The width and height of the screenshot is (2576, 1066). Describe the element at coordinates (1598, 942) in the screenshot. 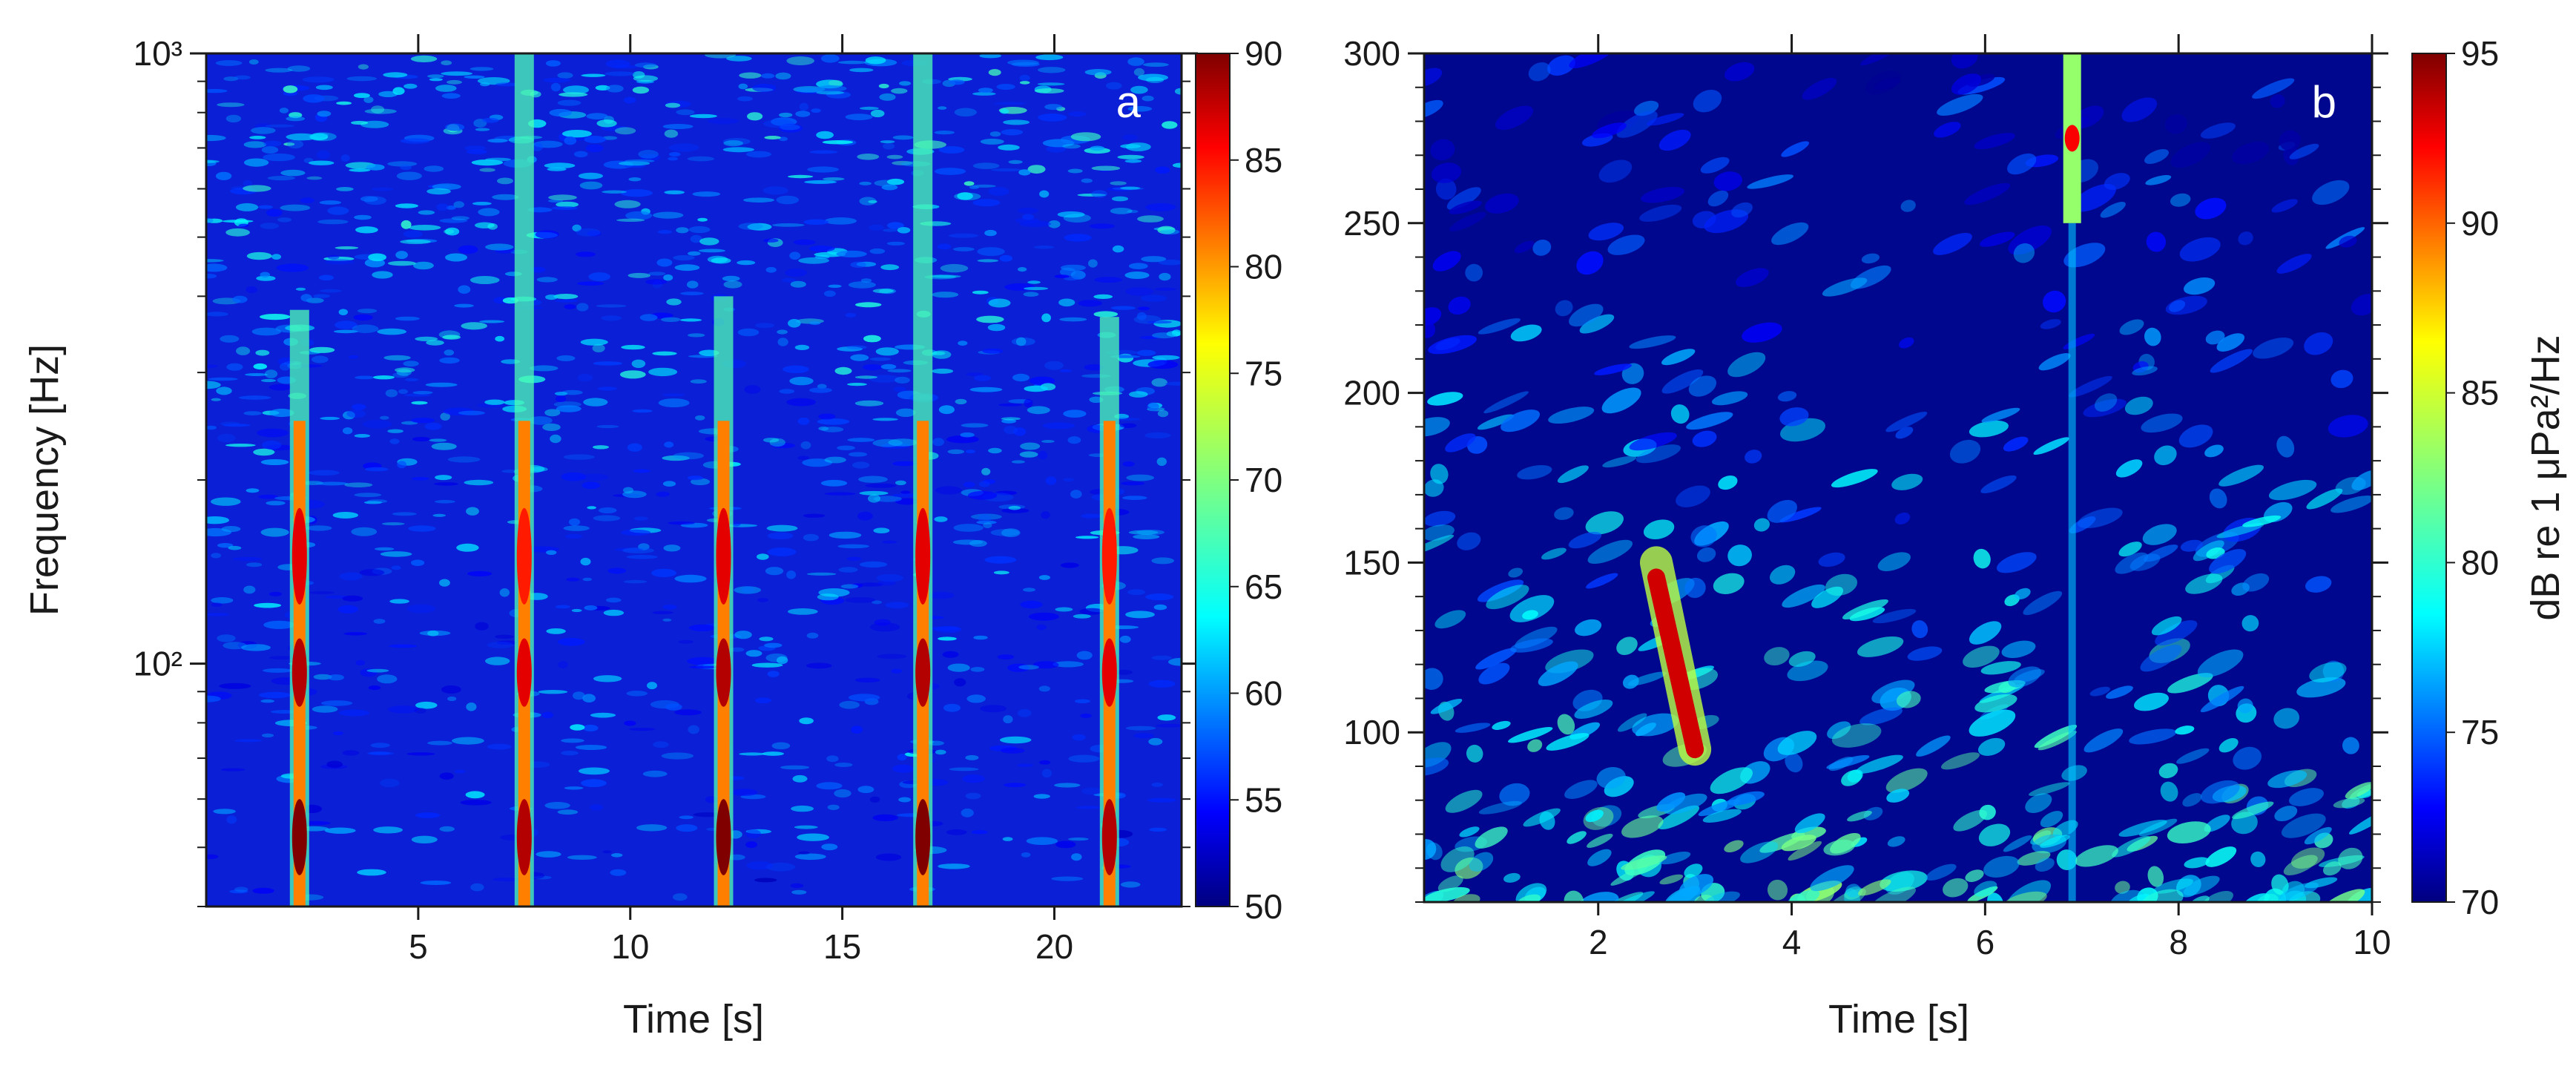

I see `x-tick-label: 2` at that location.